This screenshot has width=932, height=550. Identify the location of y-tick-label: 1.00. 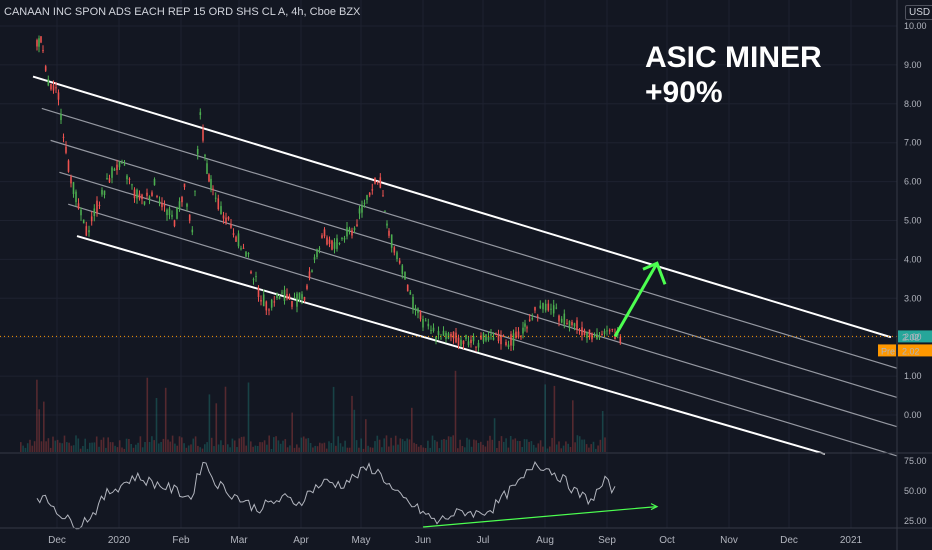
(913, 376).